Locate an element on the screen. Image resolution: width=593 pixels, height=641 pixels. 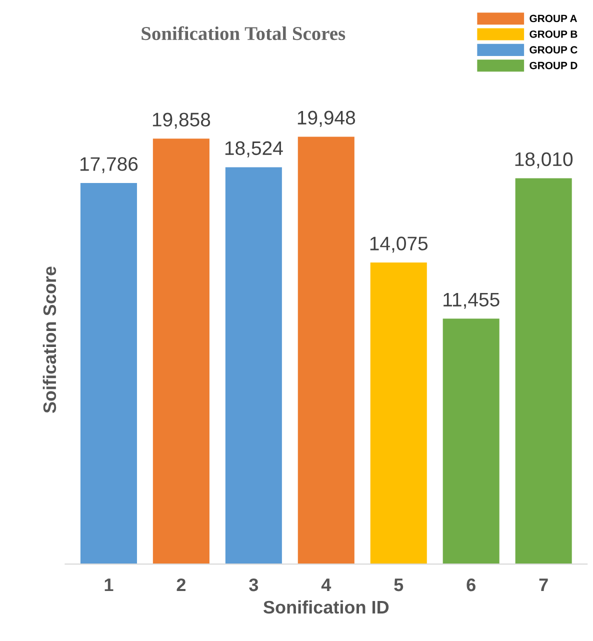
x-axis-title: Sonification ID is located at coordinates (326, 607).